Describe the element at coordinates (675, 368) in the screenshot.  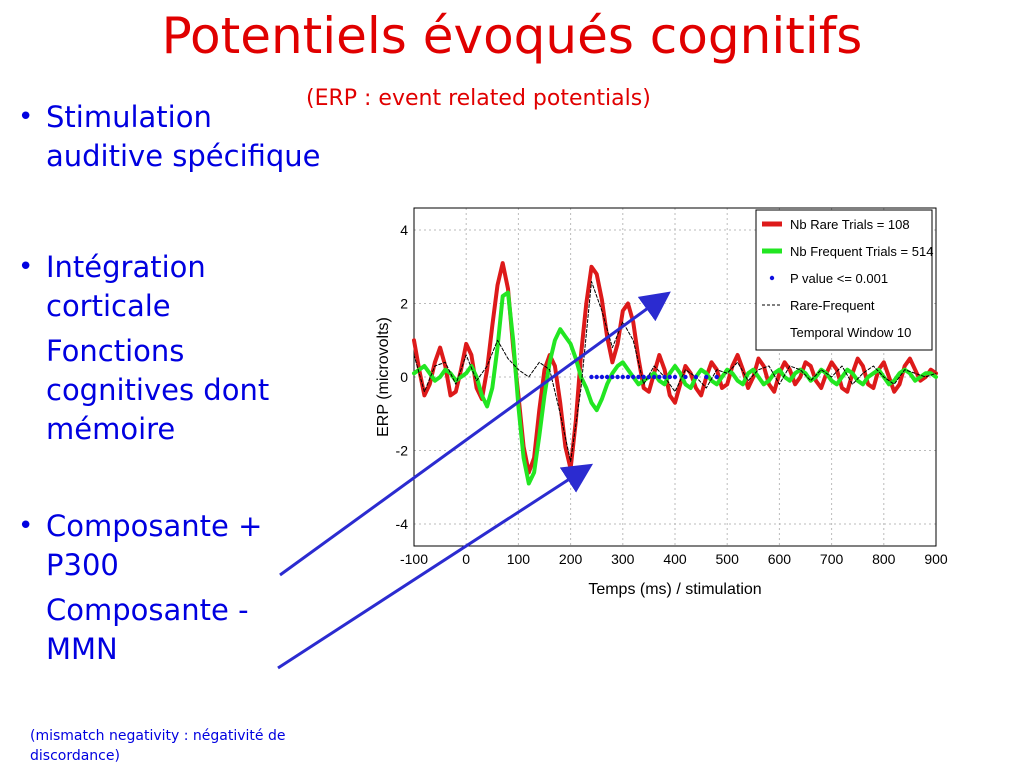
I see `series-line-rare` at that location.